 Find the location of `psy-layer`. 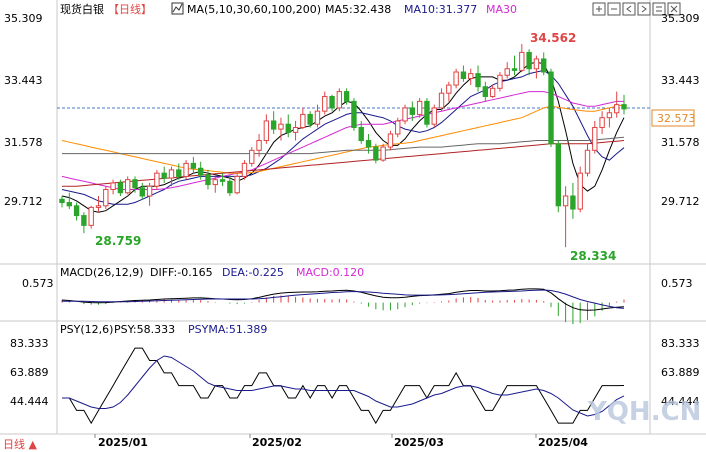

psy-layer is located at coordinates (343, 386).